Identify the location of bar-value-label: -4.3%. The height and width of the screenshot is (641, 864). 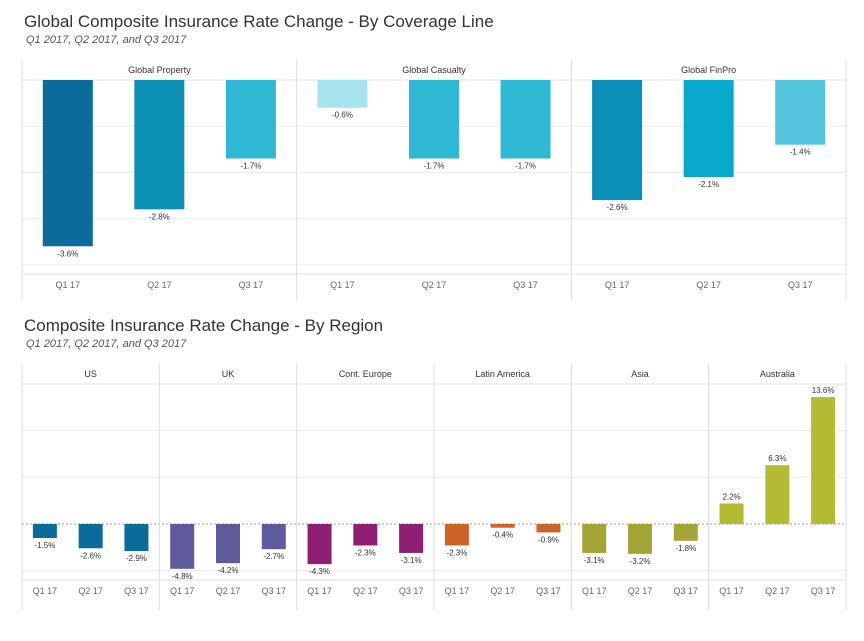
(319, 571).